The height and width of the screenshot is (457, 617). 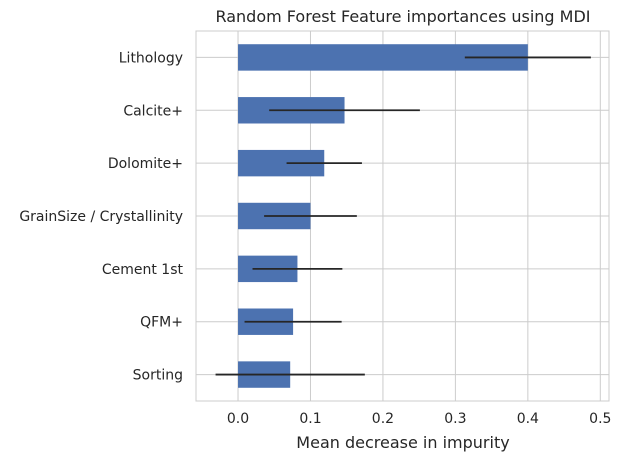 What do you see at coordinates (419, 419) in the screenshot?
I see `x-tick-labels: 0.0 0.1 0.2 0.3 0.4 0.5` at bounding box center [419, 419].